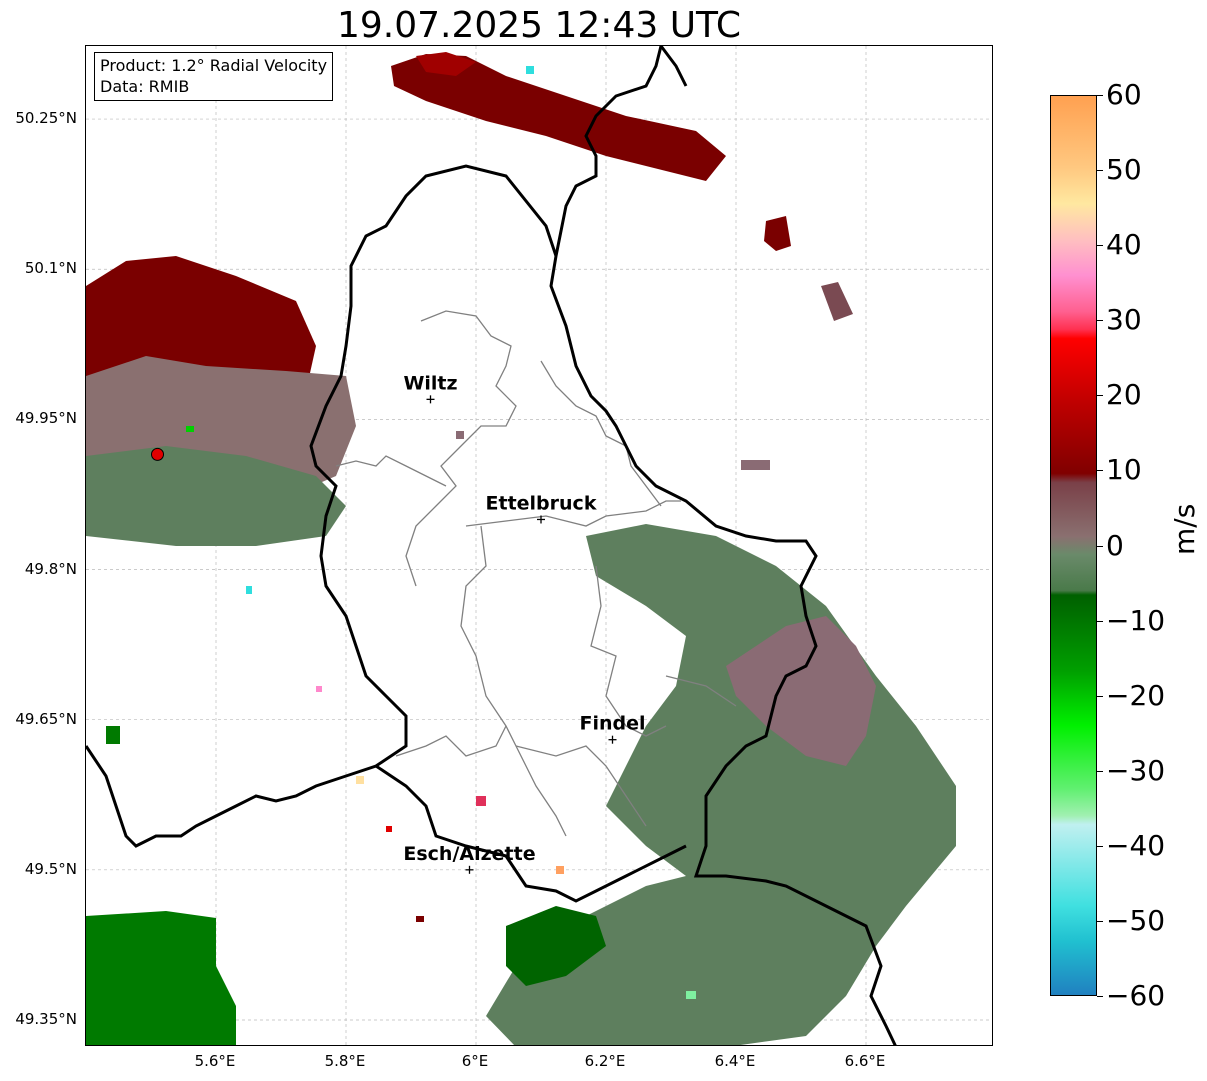 The image size is (1207, 1081). I want to click on latitude-tick-label: 50.1°N, so click(50, 268).